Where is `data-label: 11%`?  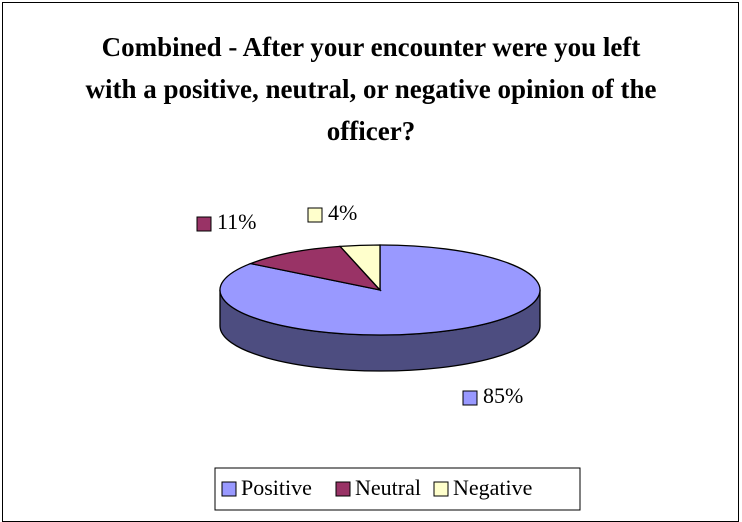 data-label: 11% is located at coordinates (237, 221).